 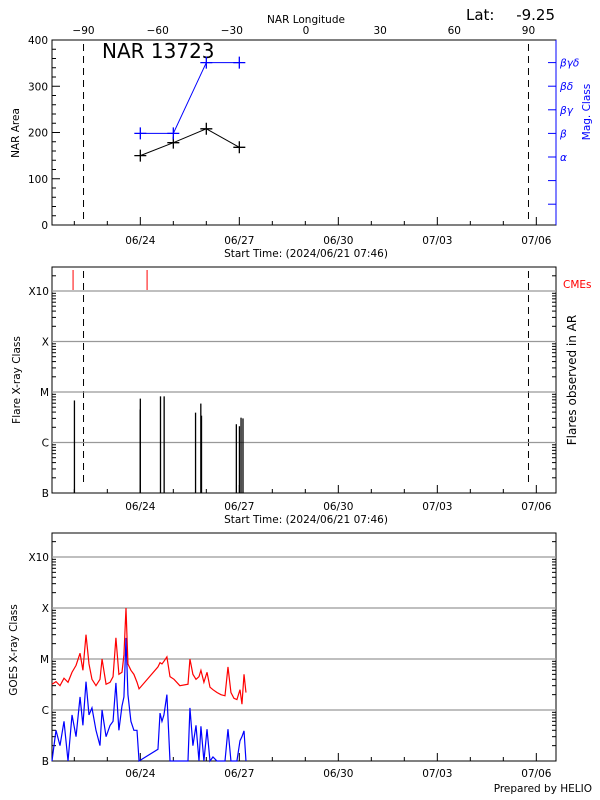 I want to click on y-tick-label: 0, so click(x=44, y=226).